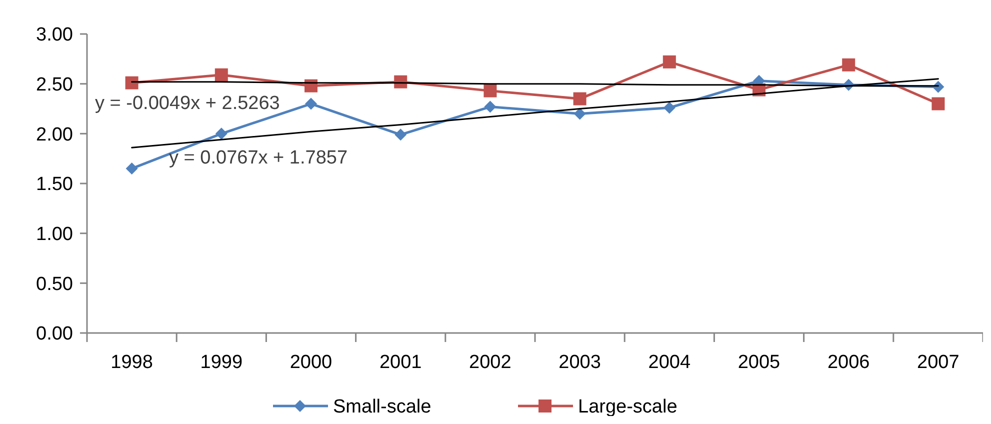 This screenshot has width=991, height=424. What do you see at coordinates (490, 362) in the screenshot?
I see `x-tick-label: 2002` at bounding box center [490, 362].